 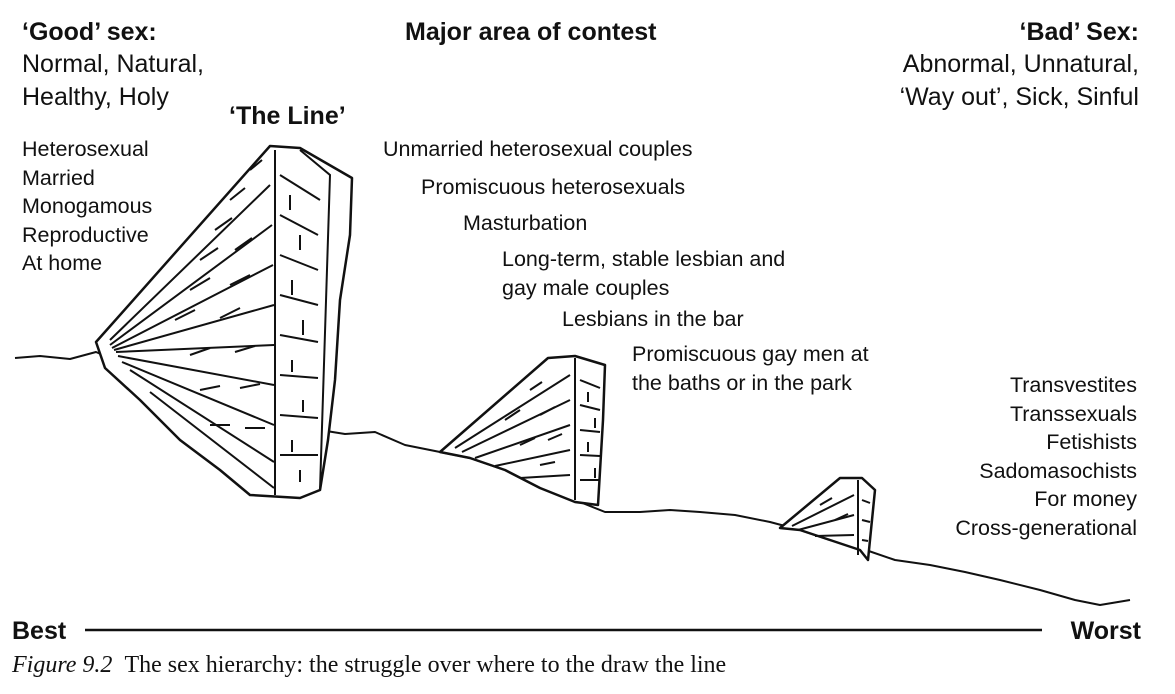 What do you see at coordinates (58, 177) in the screenshot?
I see `list-item: Married` at bounding box center [58, 177].